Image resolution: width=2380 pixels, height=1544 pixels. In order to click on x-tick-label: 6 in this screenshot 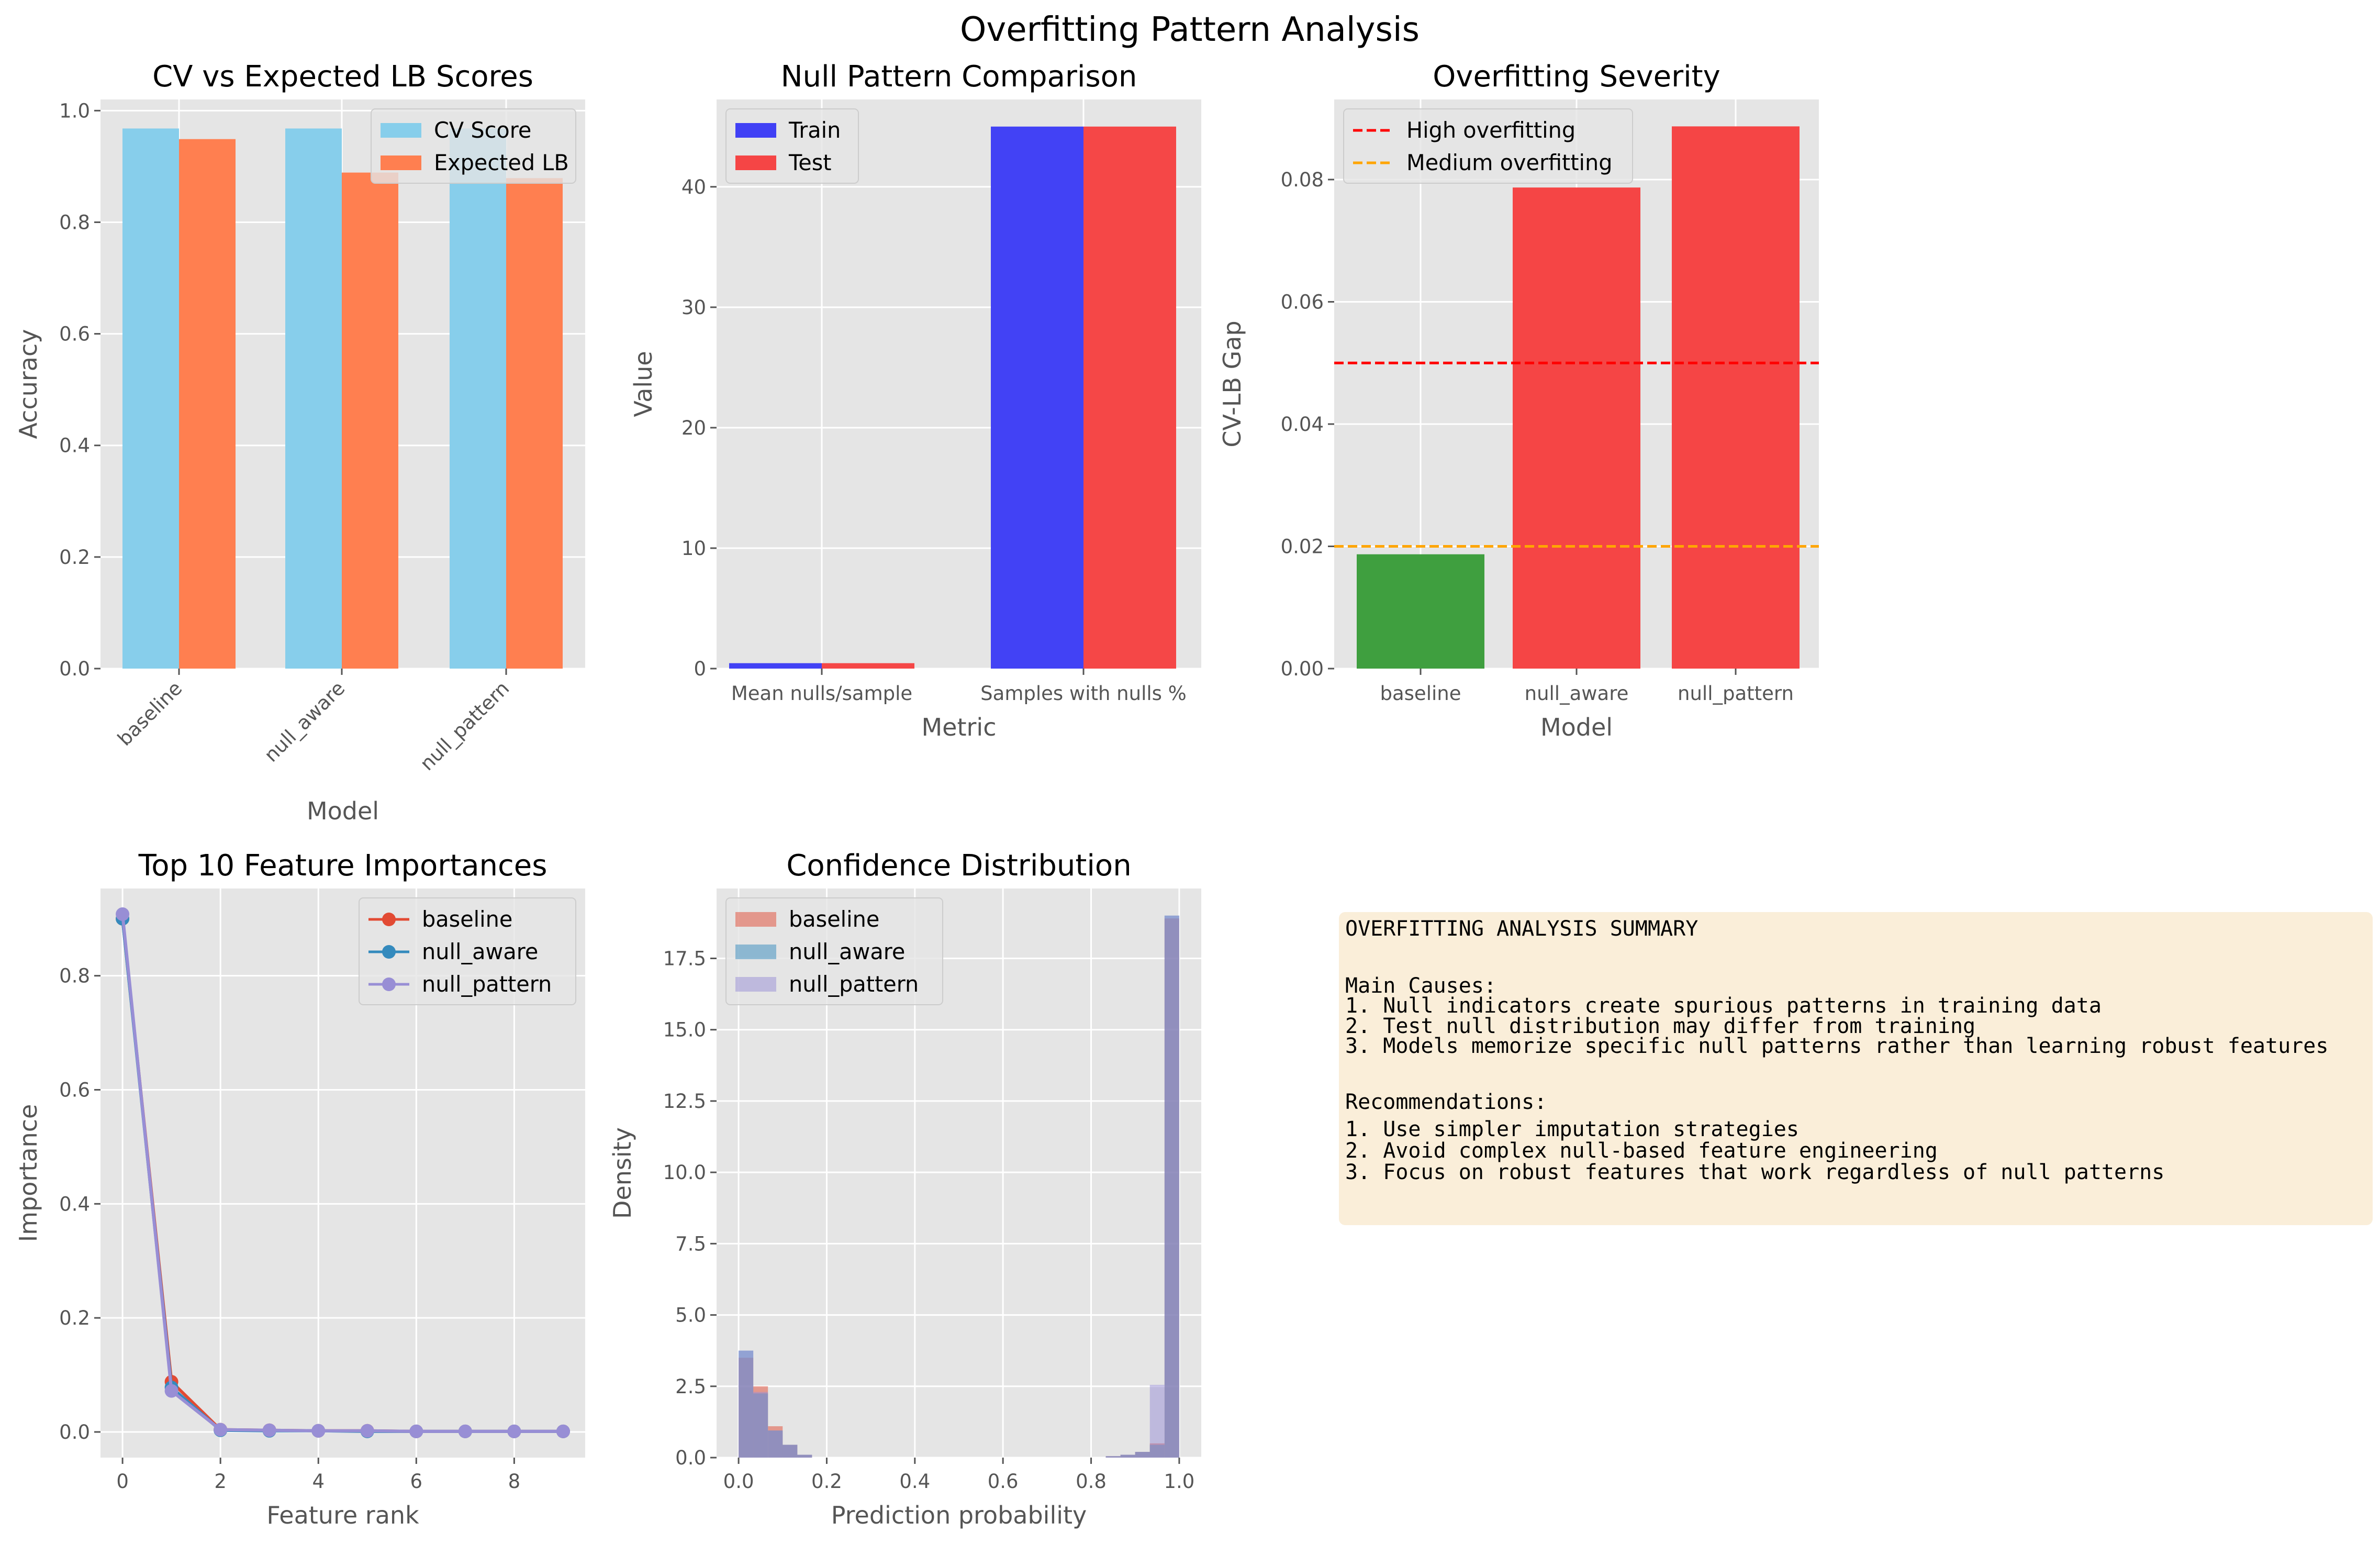, I will do `click(417, 1481)`.